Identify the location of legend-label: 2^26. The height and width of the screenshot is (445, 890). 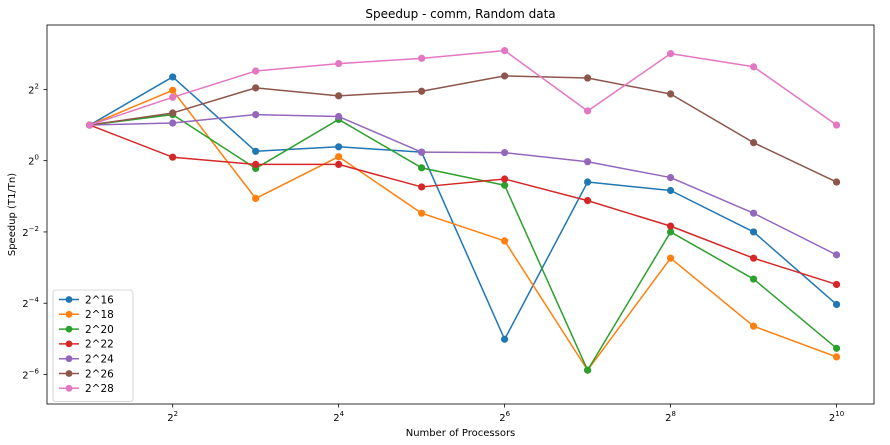
(99, 374).